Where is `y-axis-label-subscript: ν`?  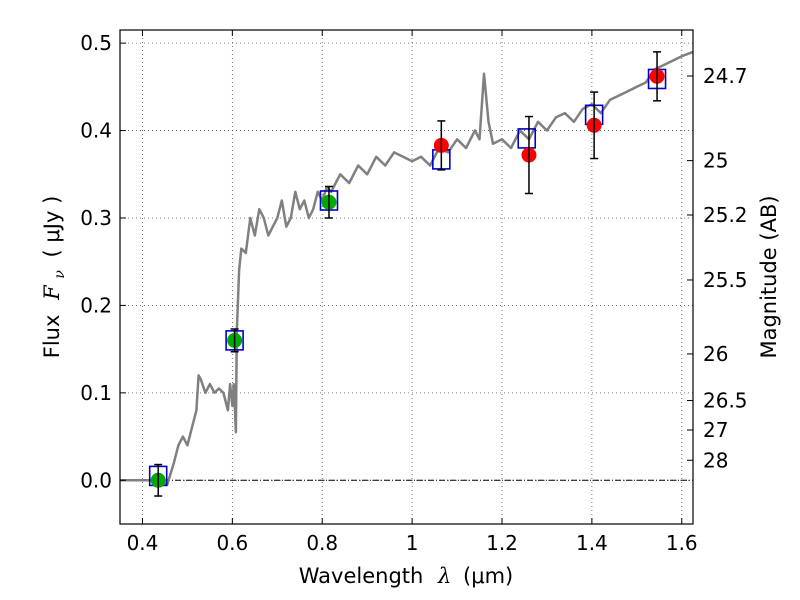 y-axis-label-subscript: ν is located at coordinates (60, 274).